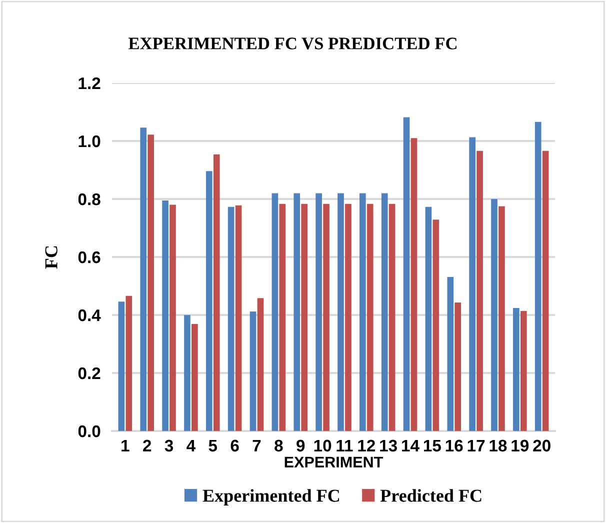 The height and width of the screenshot is (523, 606). I want to click on x-tick-label: 9, so click(300, 446).